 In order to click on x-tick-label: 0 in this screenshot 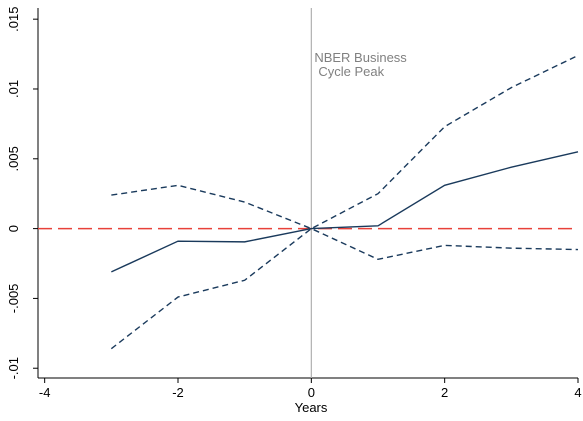, I will do `click(311, 392)`.